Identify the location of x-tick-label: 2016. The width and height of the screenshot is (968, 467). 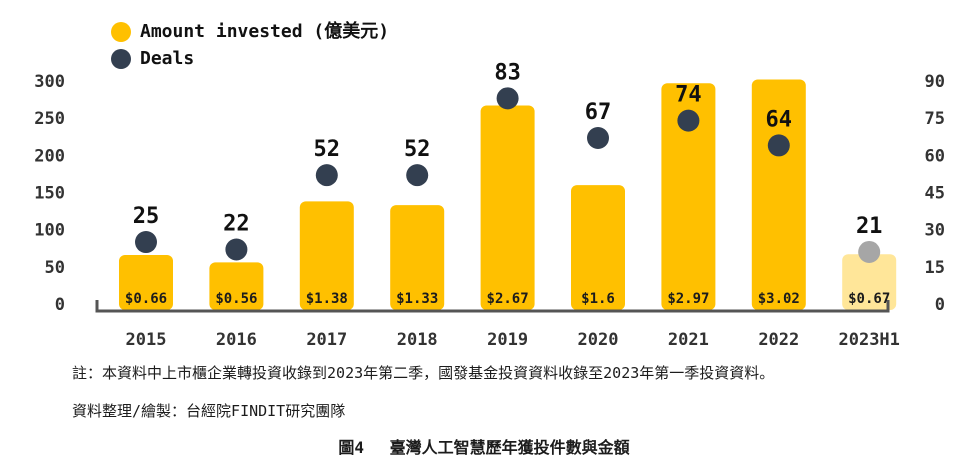
(236, 340).